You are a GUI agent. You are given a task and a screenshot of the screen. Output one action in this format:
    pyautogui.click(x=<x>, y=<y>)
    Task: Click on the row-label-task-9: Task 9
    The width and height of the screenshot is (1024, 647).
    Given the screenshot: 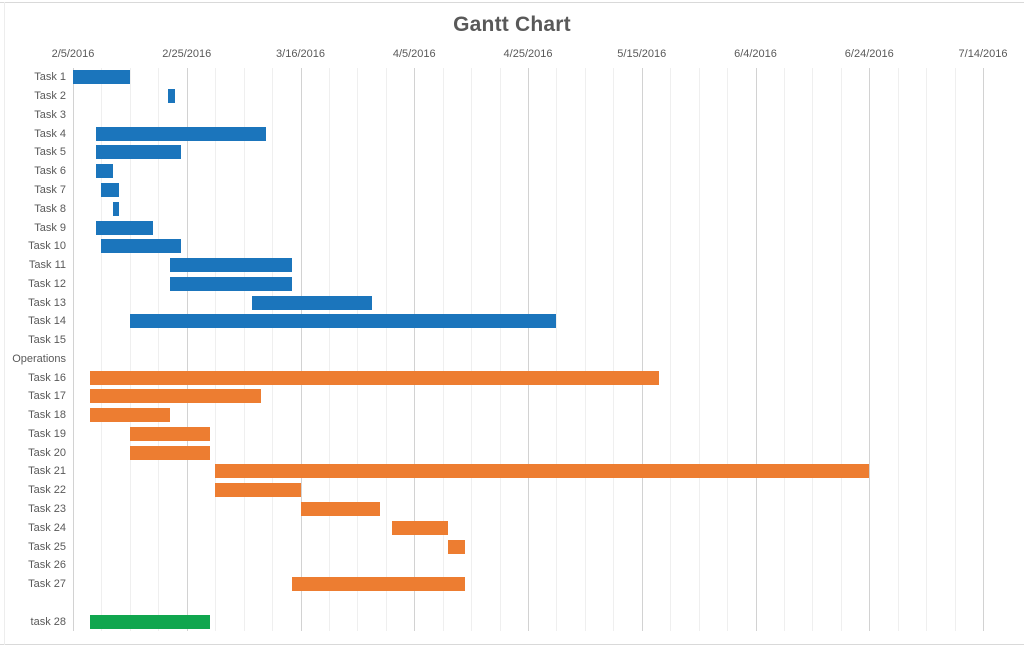 What is the action you would take?
    pyautogui.click(x=50, y=227)
    